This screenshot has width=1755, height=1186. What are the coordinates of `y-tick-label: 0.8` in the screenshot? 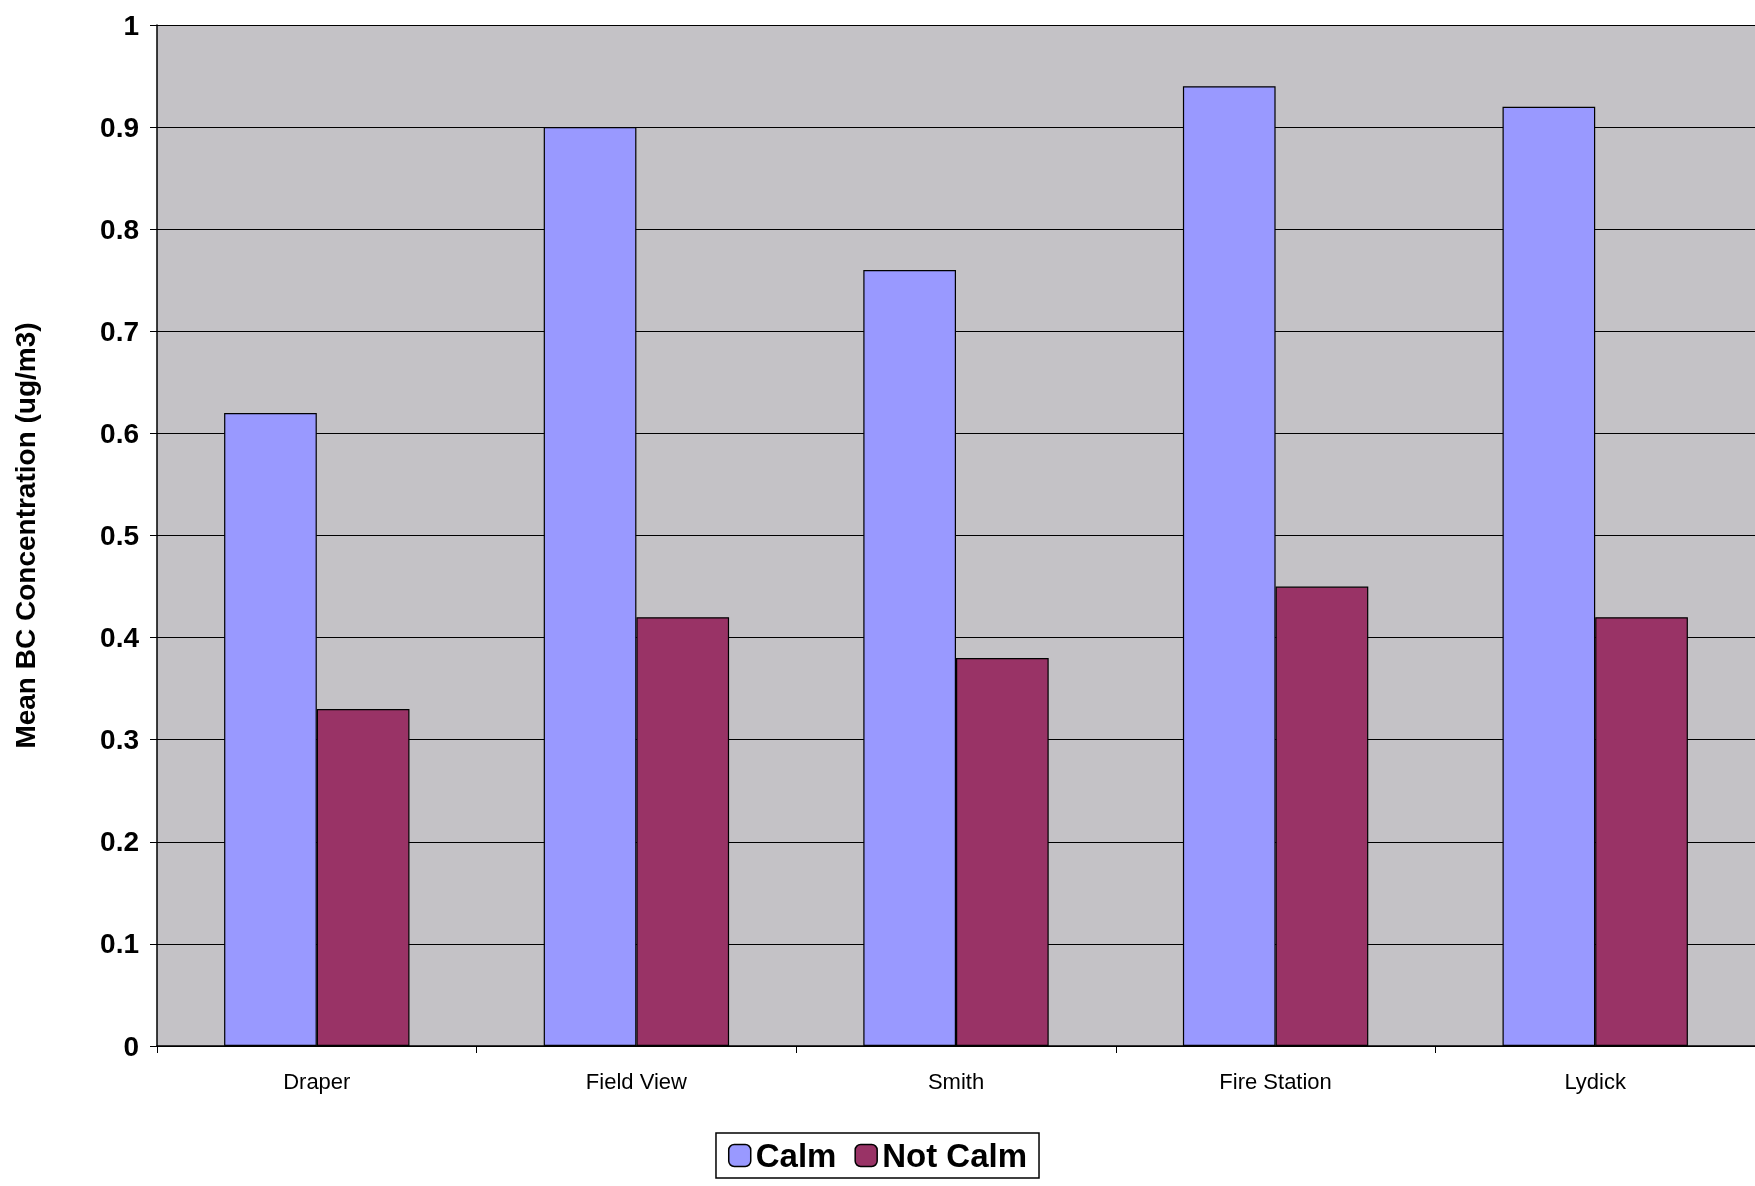 It's located at (119, 229).